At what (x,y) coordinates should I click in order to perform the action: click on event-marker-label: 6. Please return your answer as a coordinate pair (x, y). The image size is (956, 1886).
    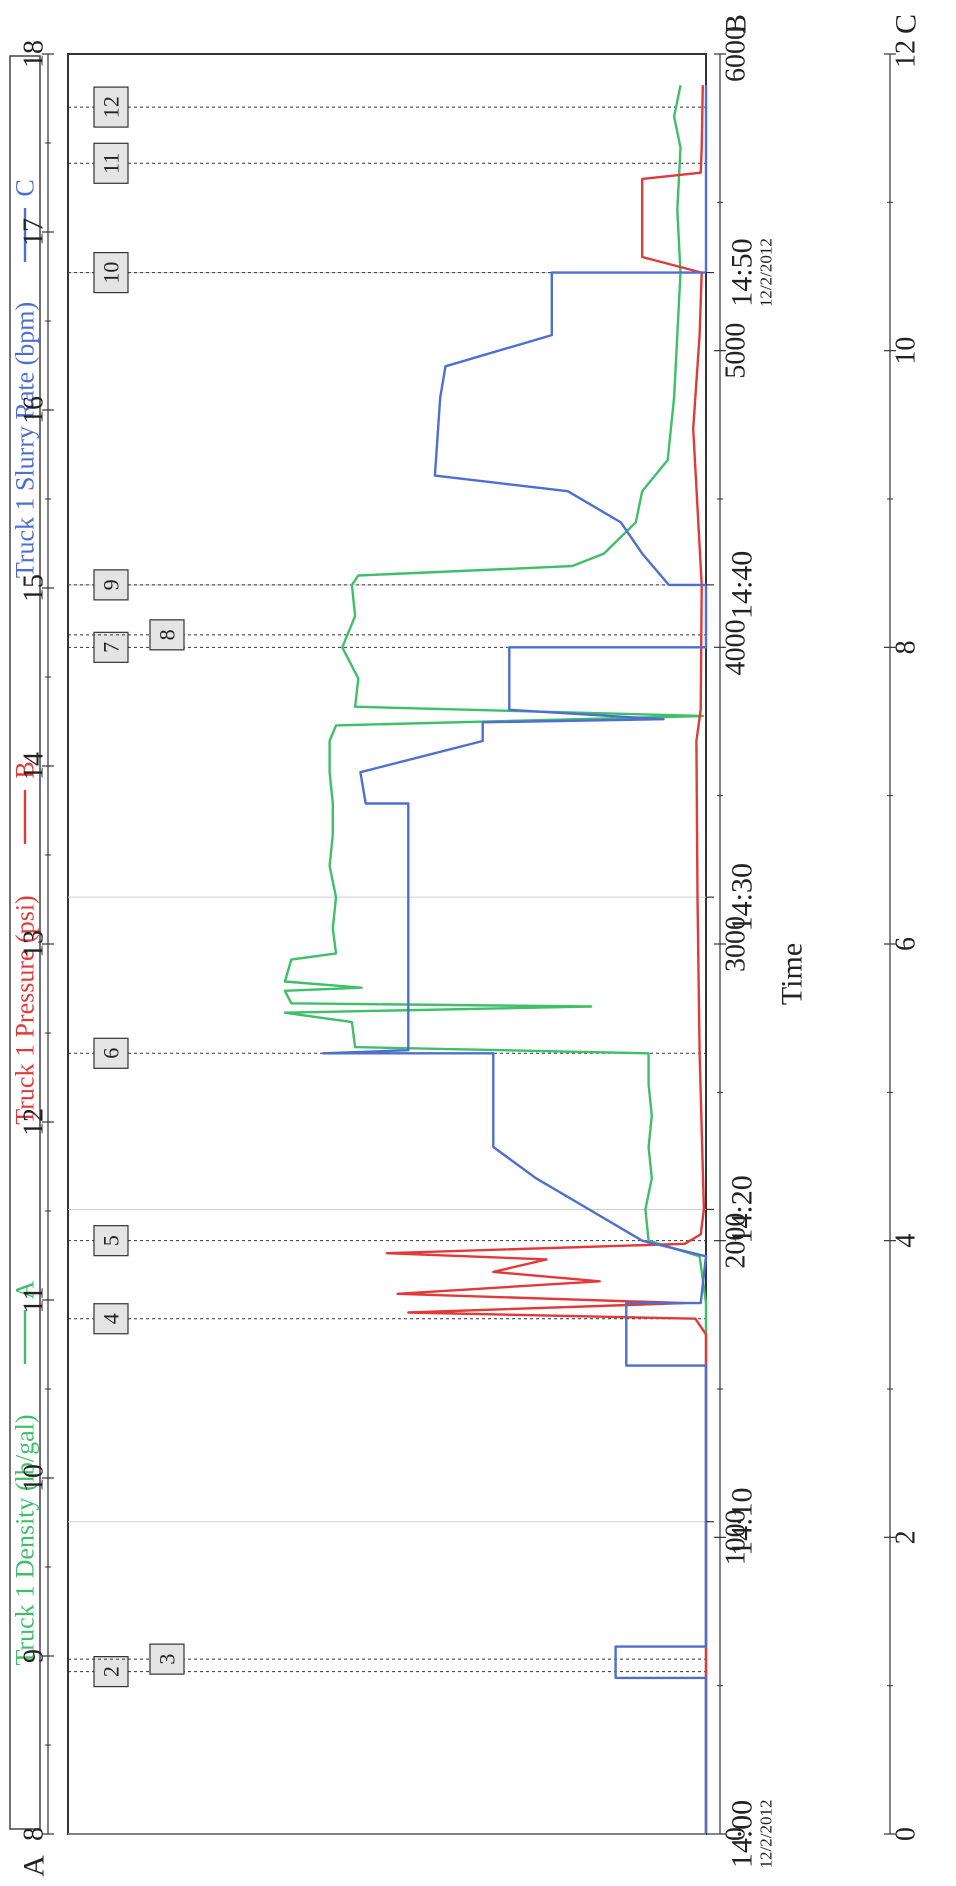
    Looking at the image, I should click on (111, 1053).